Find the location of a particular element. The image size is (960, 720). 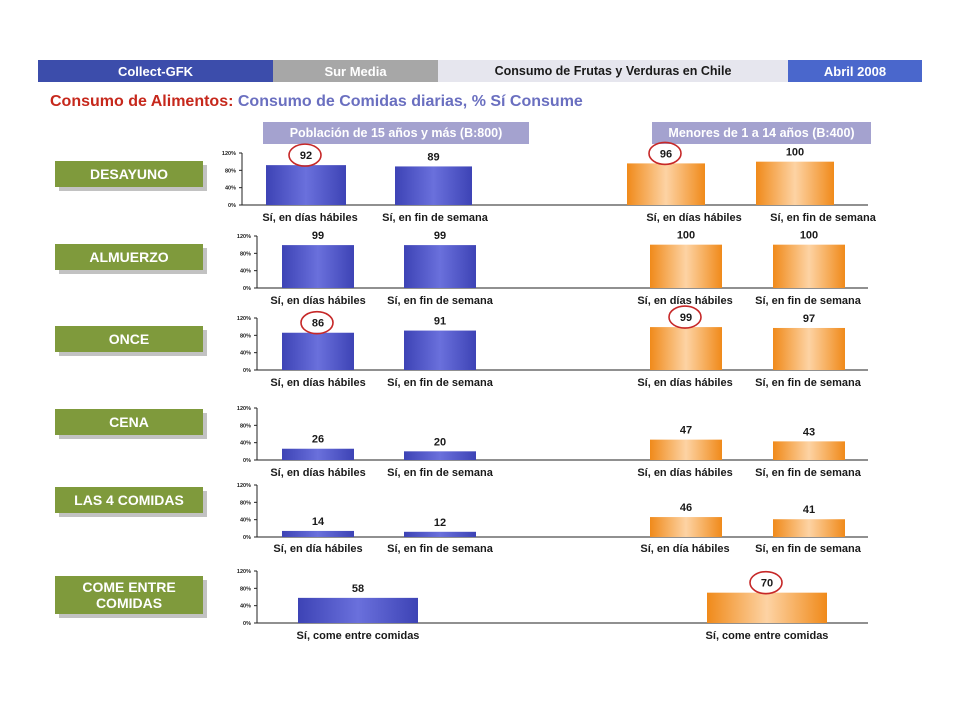

row-label-las-4-comidas: LAS 4 COMIDAS is located at coordinates (129, 500).